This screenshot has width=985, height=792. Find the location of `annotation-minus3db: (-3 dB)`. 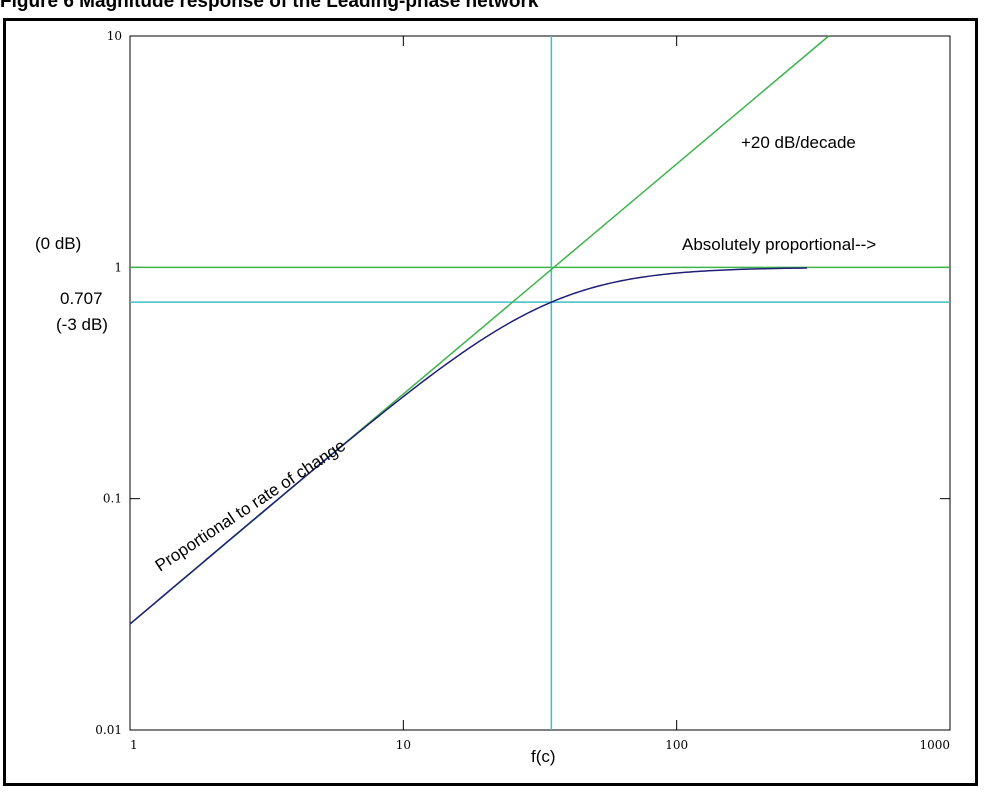

annotation-minus3db: (-3 dB) is located at coordinates (82, 324).